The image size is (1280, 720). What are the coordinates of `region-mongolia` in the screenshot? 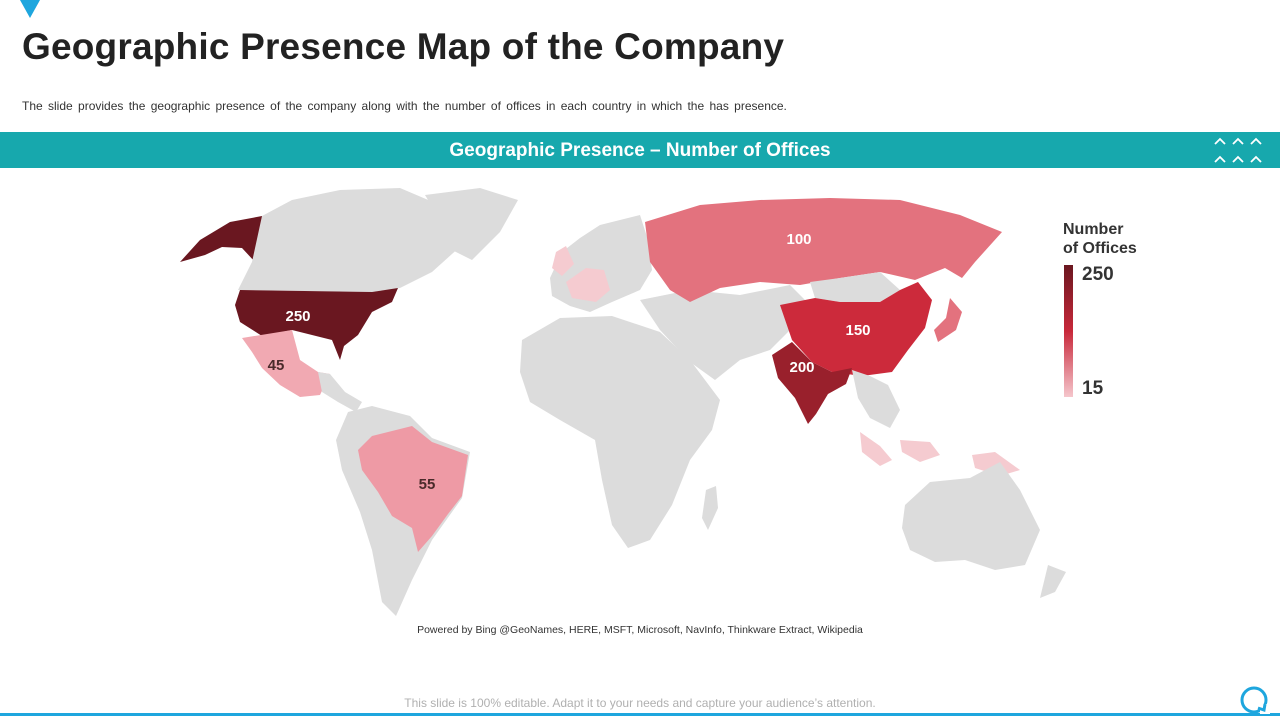 It's located at (855, 287).